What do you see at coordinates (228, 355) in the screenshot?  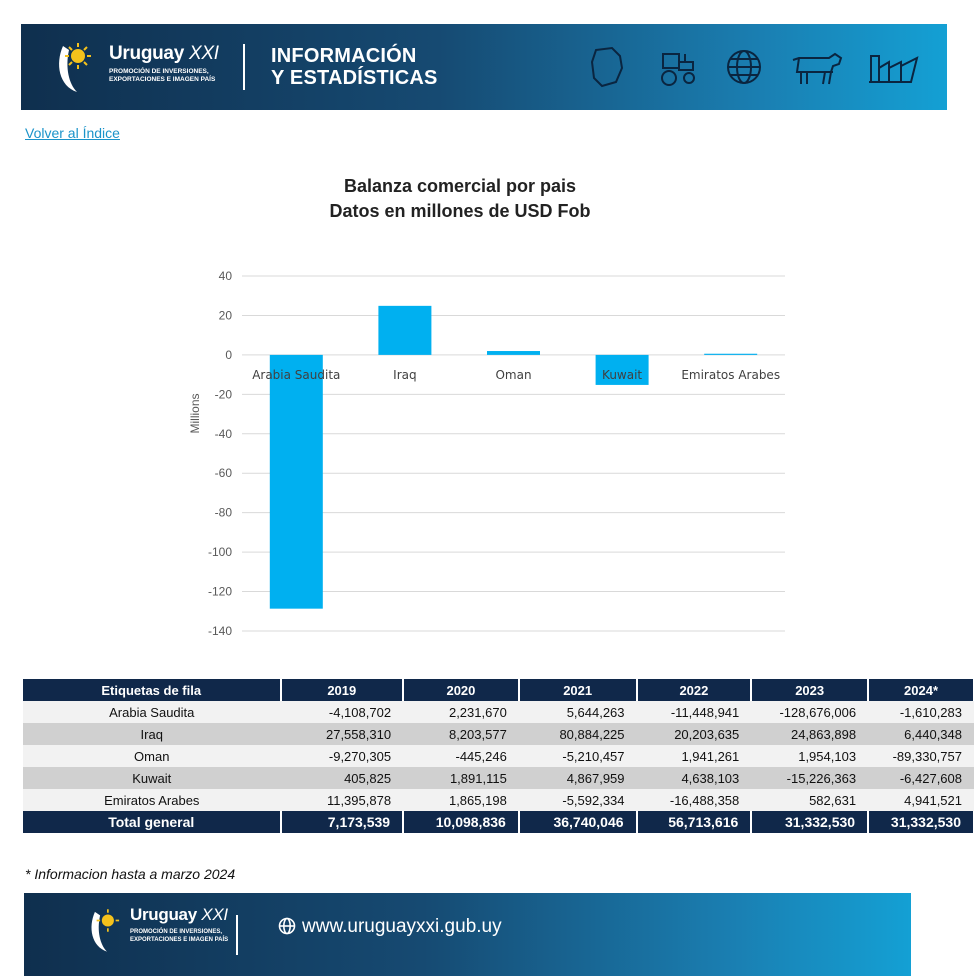 I see `y-tick-label: 0` at bounding box center [228, 355].